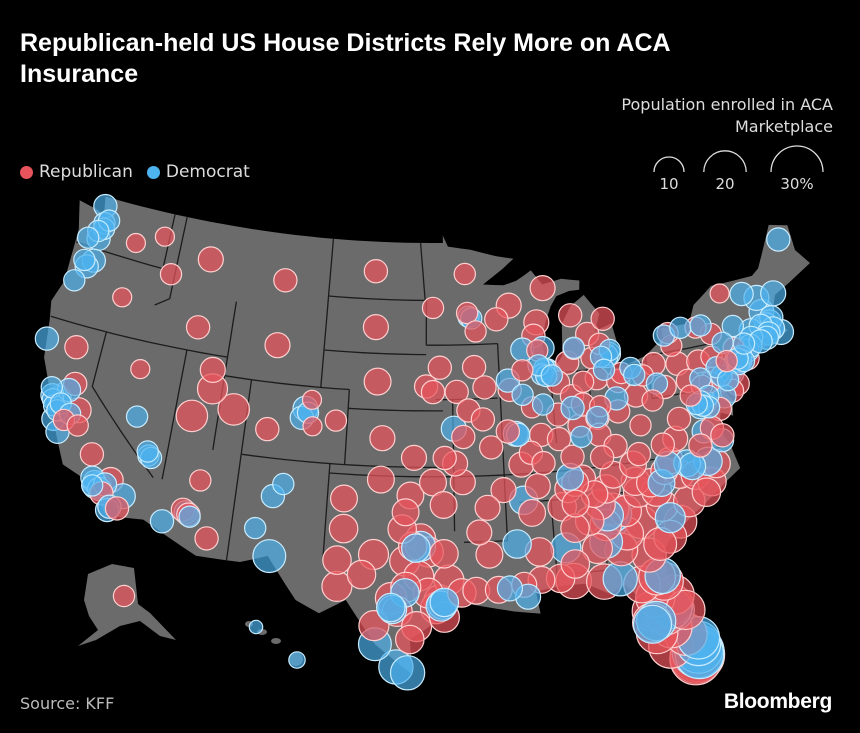 The image size is (860, 733). What do you see at coordinates (153, 172) in the screenshot?
I see `democrat-dot-icon` at bounding box center [153, 172].